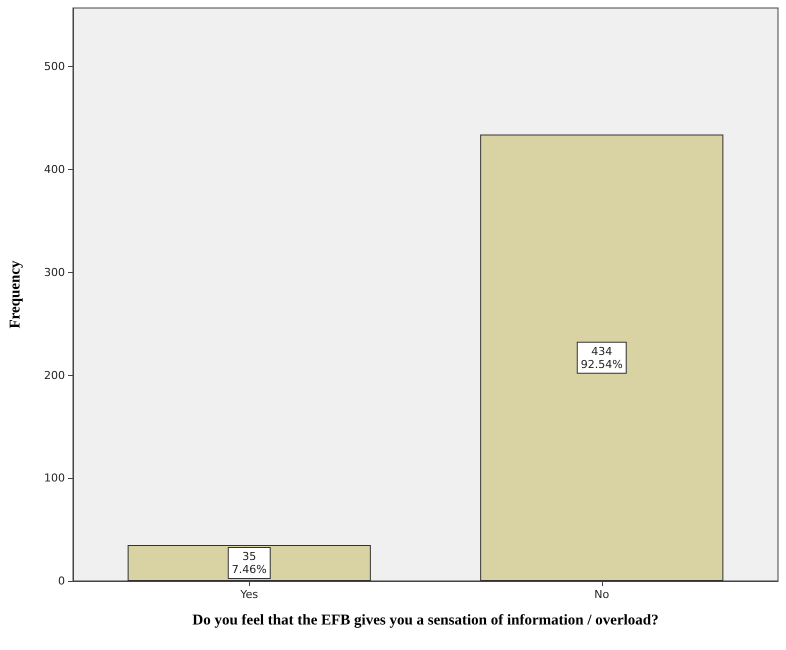 The height and width of the screenshot is (650, 786). I want to click on x-tick-label: Yes, so click(248, 594).